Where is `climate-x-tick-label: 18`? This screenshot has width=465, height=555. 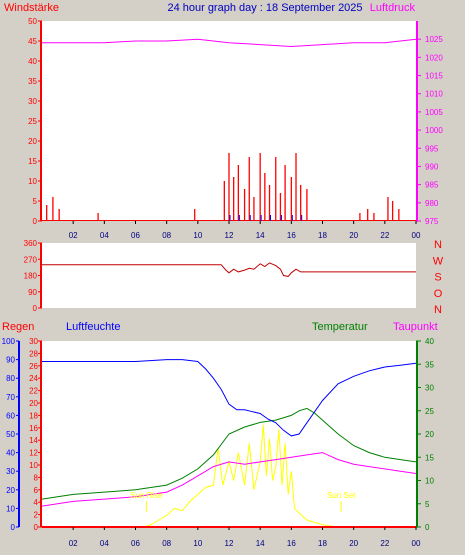 climate-x-tick-label: 18 is located at coordinates (322, 543).